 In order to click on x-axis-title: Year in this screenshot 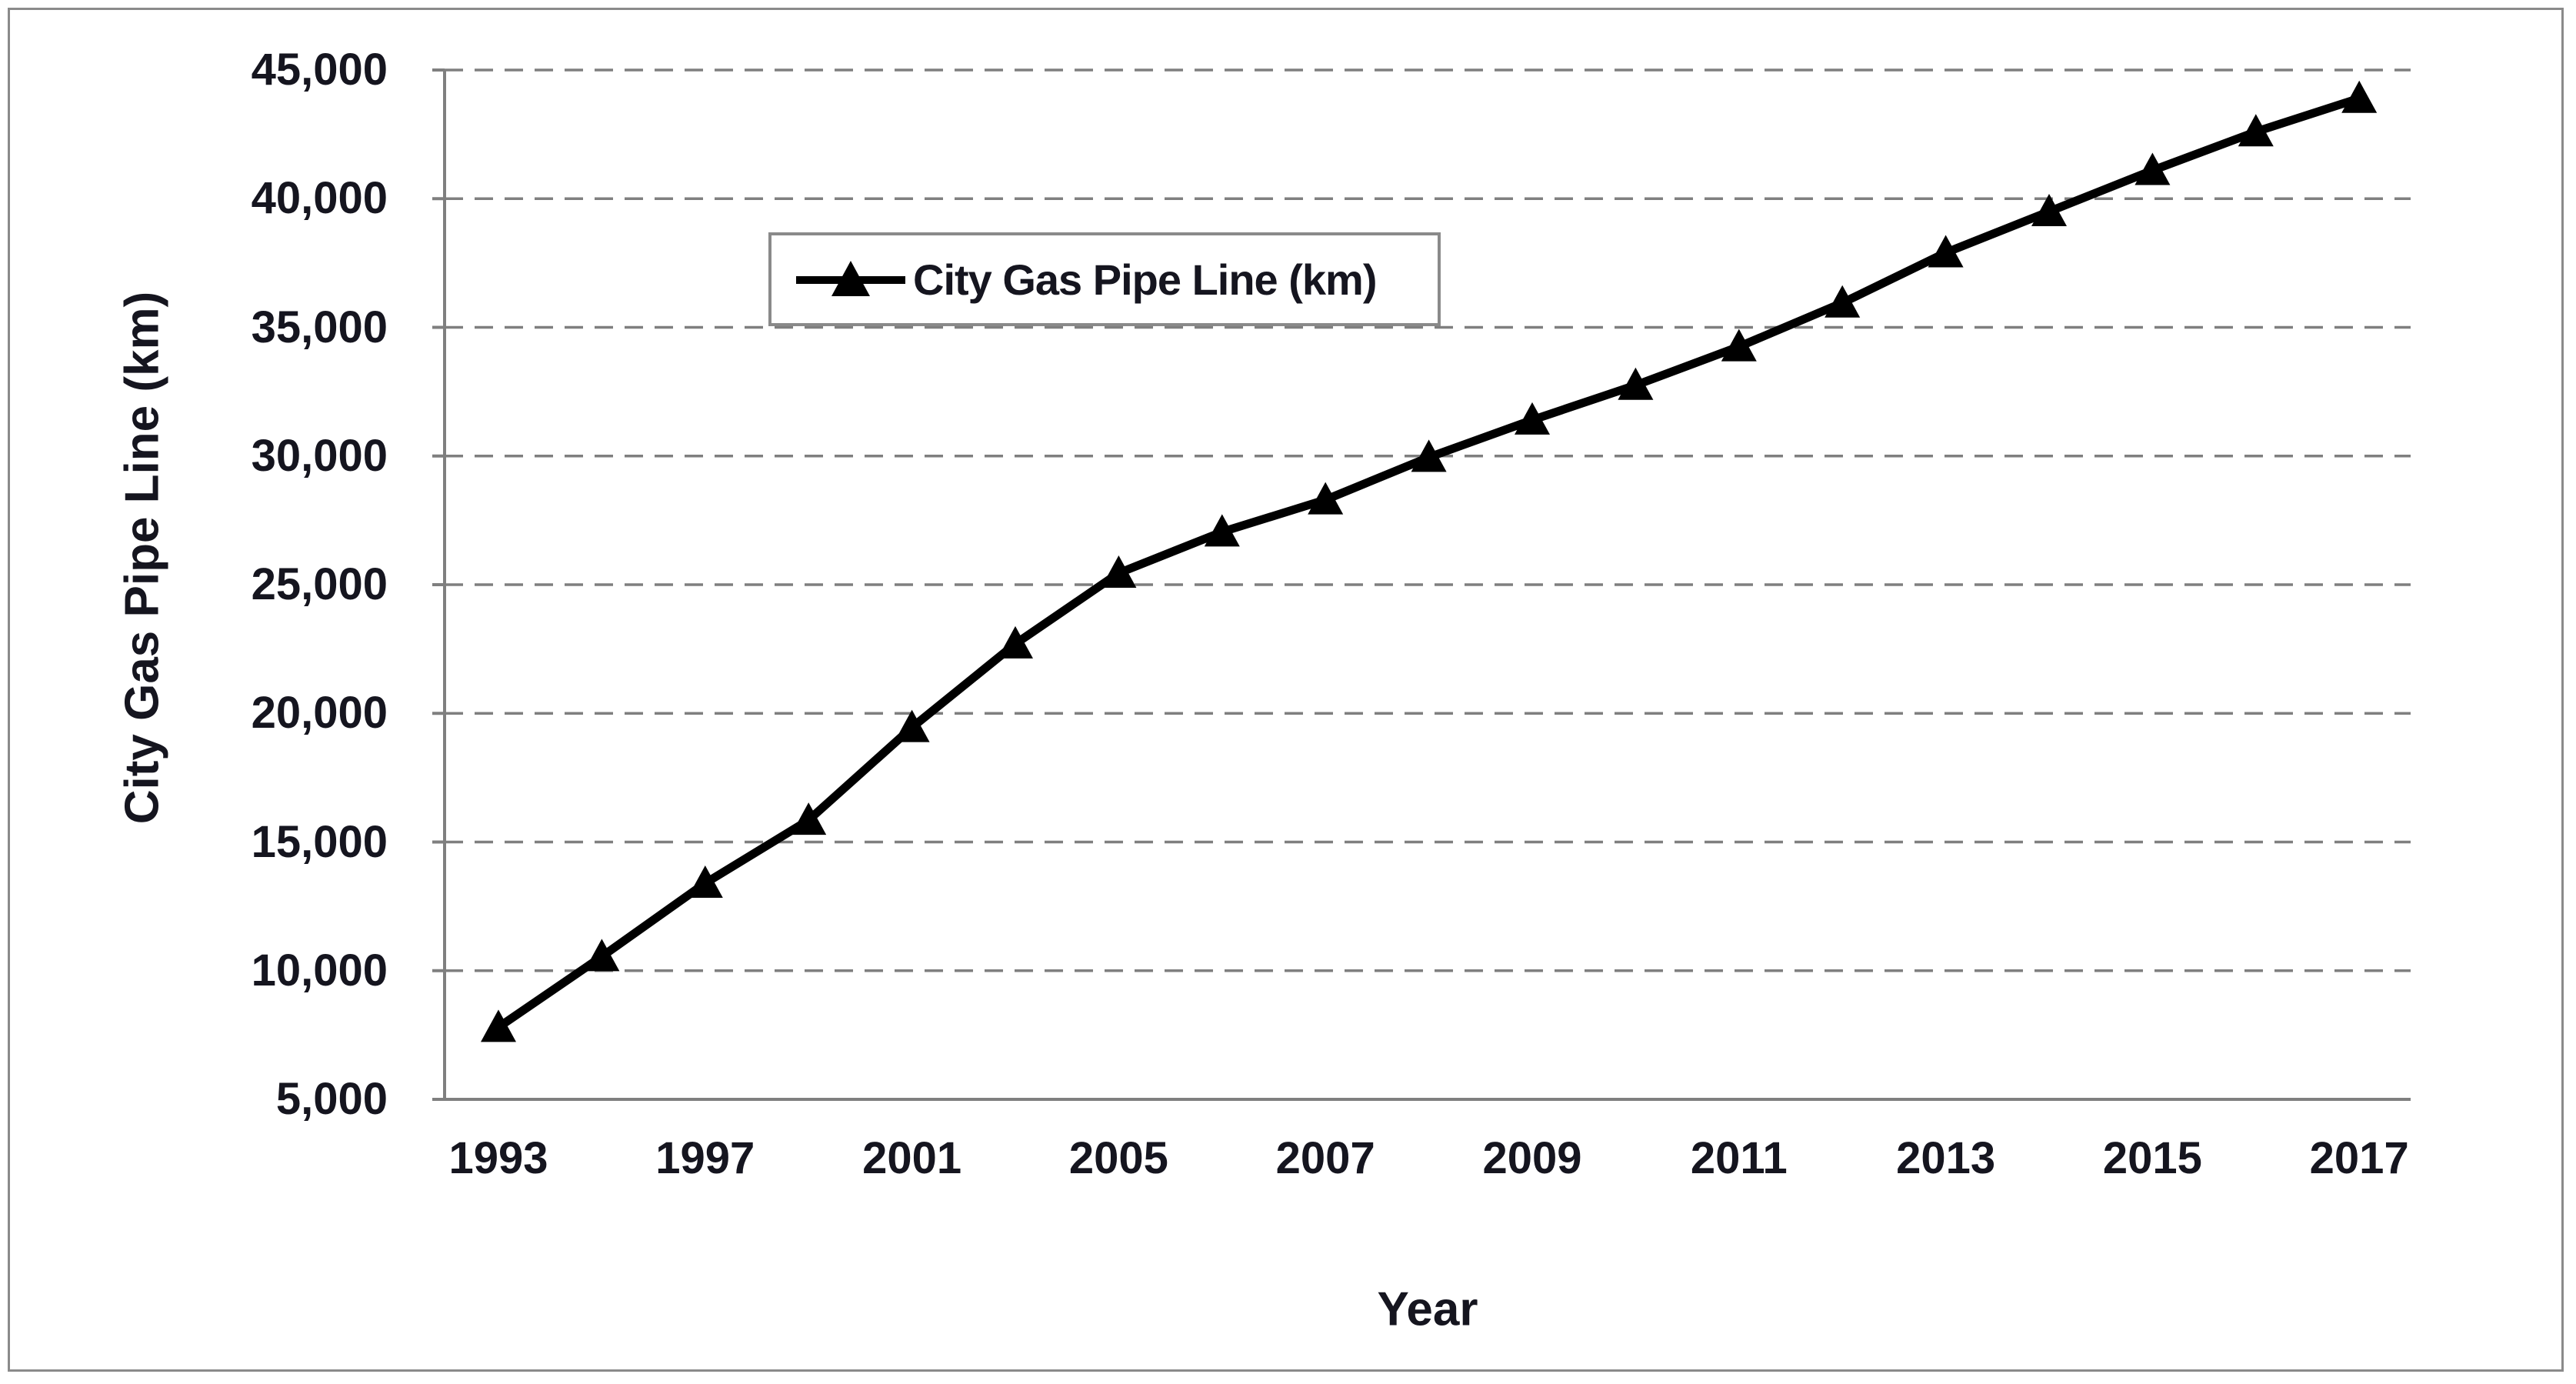, I will do `click(1427, 1309)`.